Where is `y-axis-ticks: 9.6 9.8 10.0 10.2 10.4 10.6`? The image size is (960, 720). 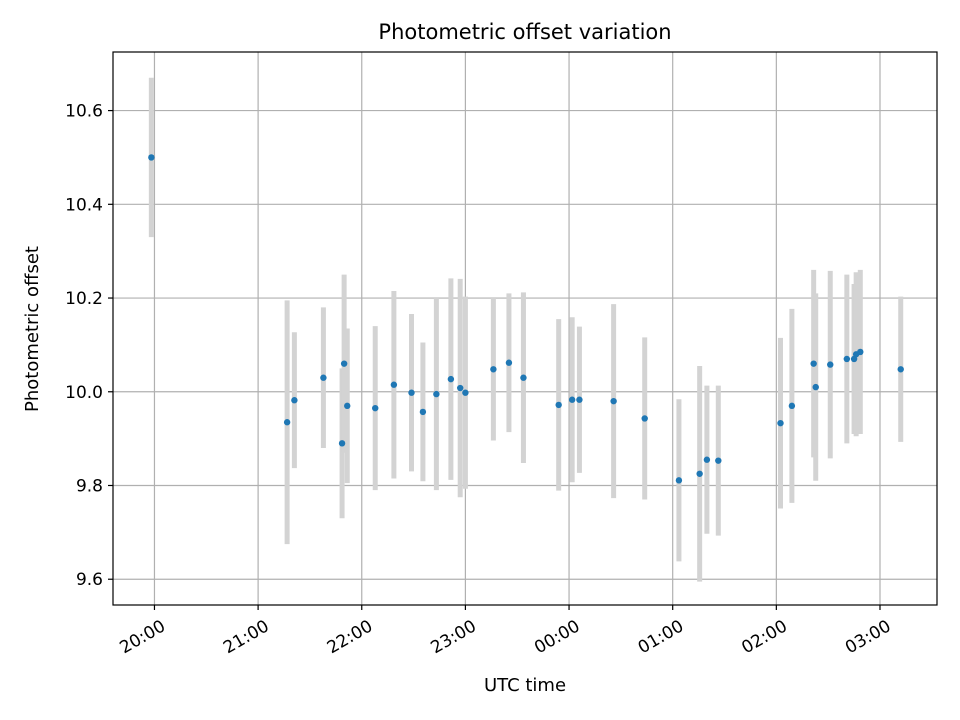 y-axis-ticks: 9.6 9.8 10.0 10.2 10.4 10.6 is located at coordinates (89, 346).